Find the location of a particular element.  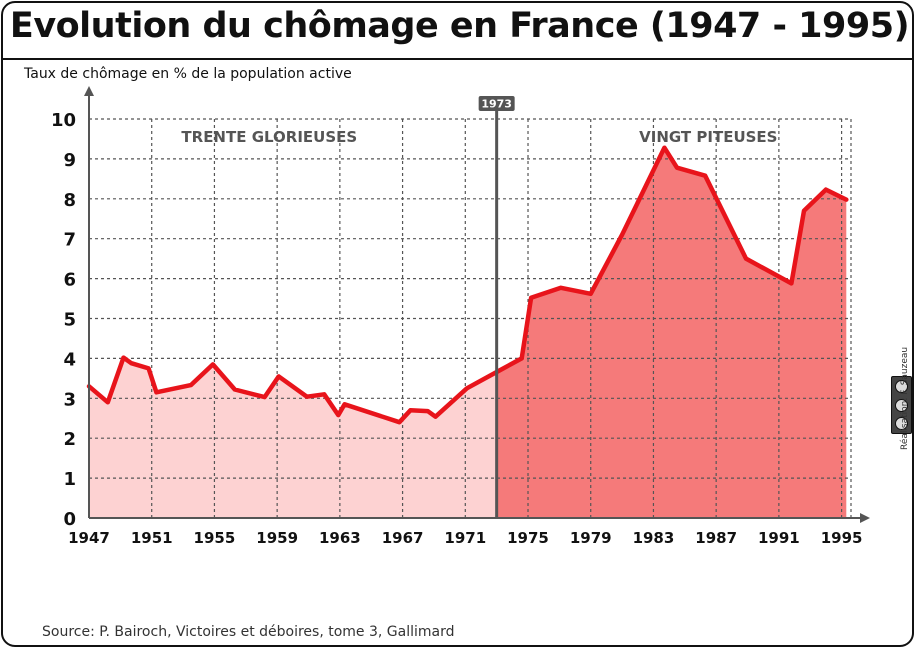

period-annotation: TRENTE GLORIEUSES is located at coordinates (269, 137).